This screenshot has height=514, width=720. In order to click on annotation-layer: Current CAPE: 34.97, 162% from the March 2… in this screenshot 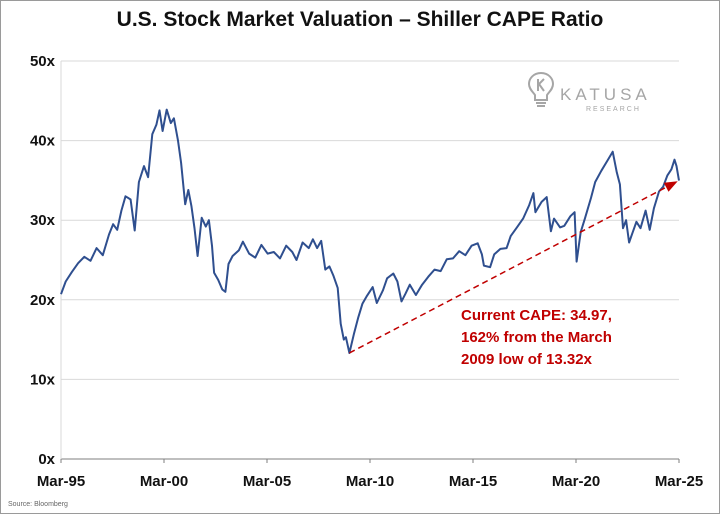, I will do `click(536, 337)`.